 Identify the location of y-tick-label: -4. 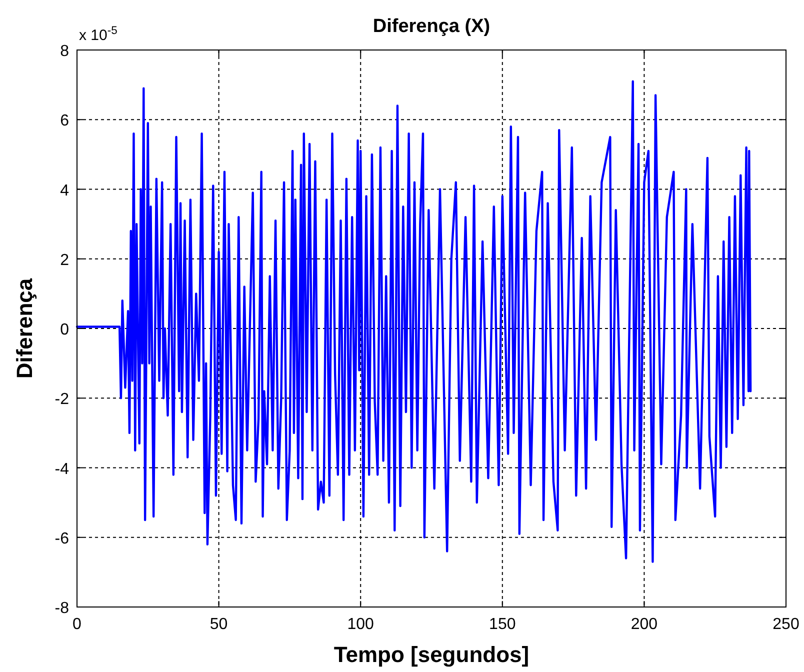
(62, 469).